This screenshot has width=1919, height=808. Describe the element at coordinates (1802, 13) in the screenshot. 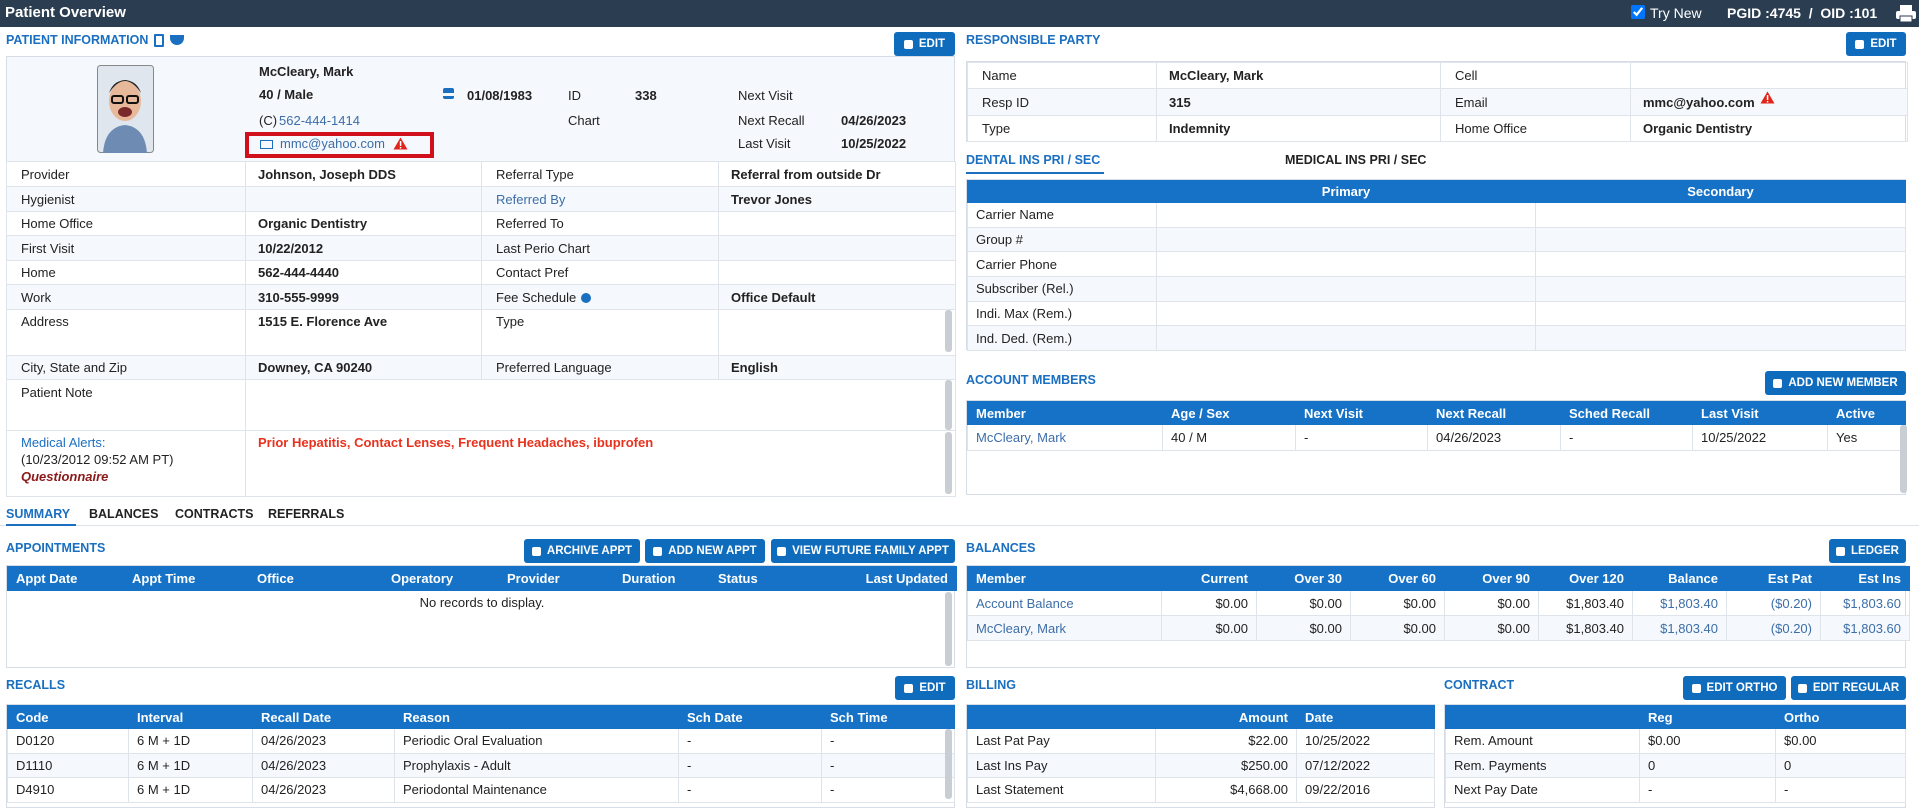

I see `practice-ids: PGID :4745 / OID :101` at that location.